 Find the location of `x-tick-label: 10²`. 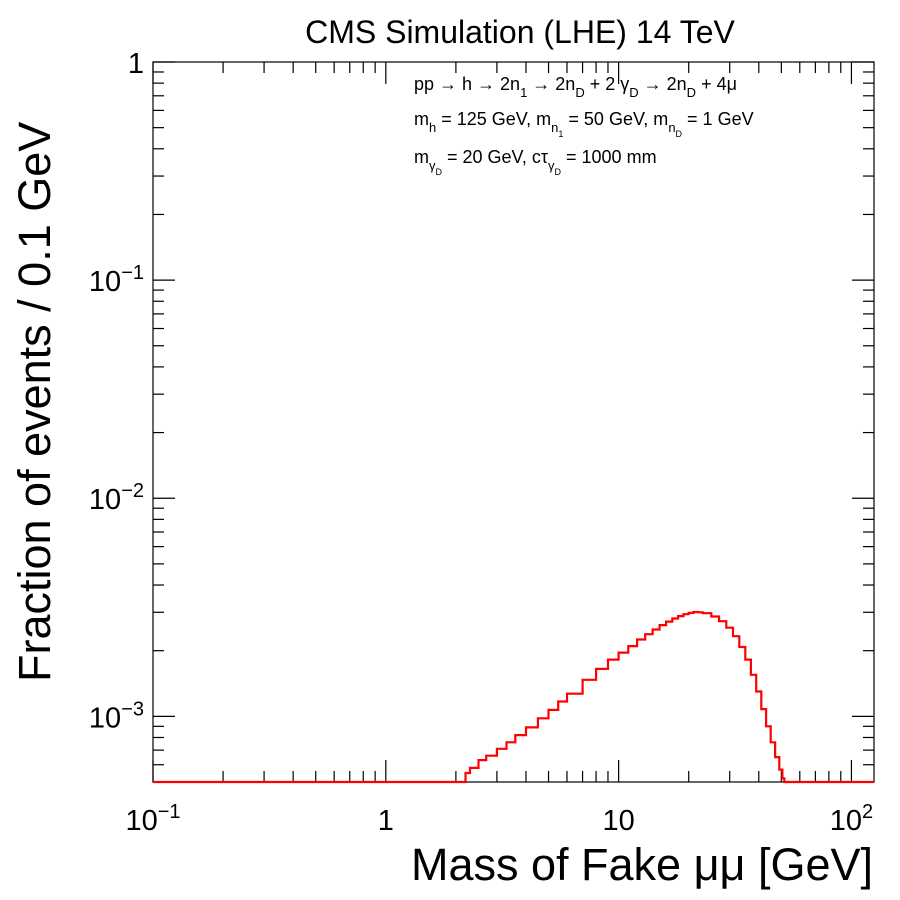

x-tick-label: 10² is located at coordinates (851, 819).